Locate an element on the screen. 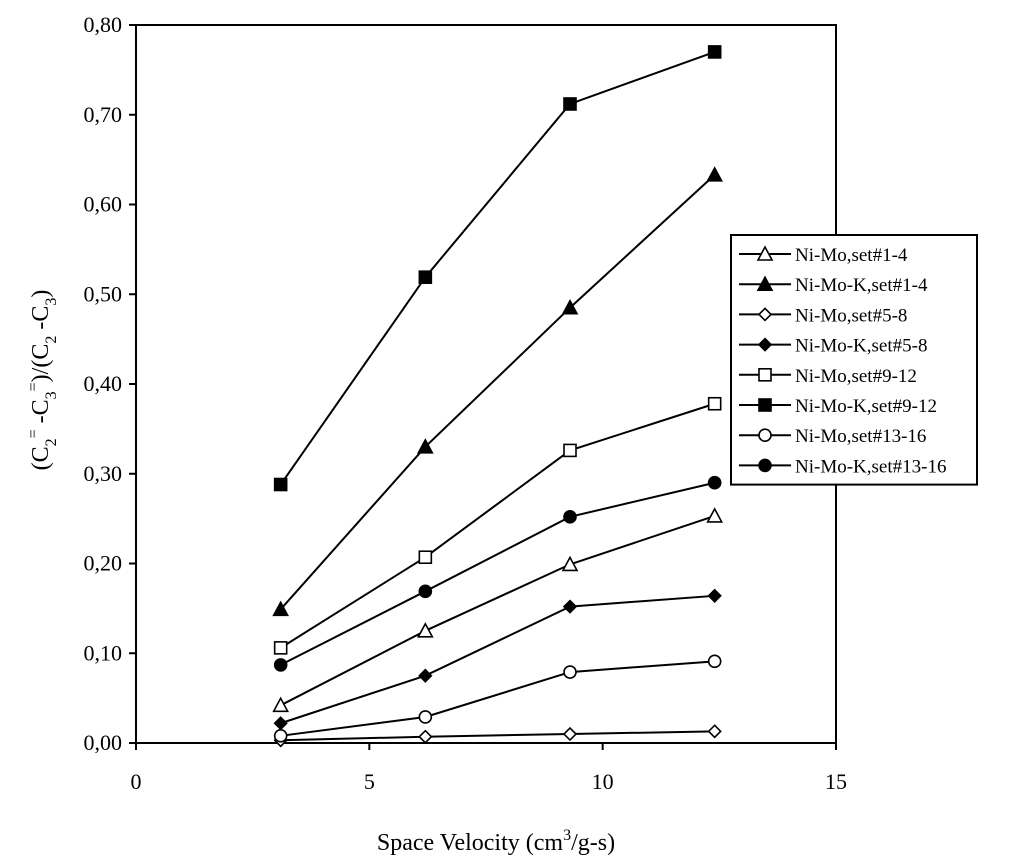 The height and width of the screenshot is (864, 1016). y-tick-label: 0,60 is located at coordinates (103, 204).